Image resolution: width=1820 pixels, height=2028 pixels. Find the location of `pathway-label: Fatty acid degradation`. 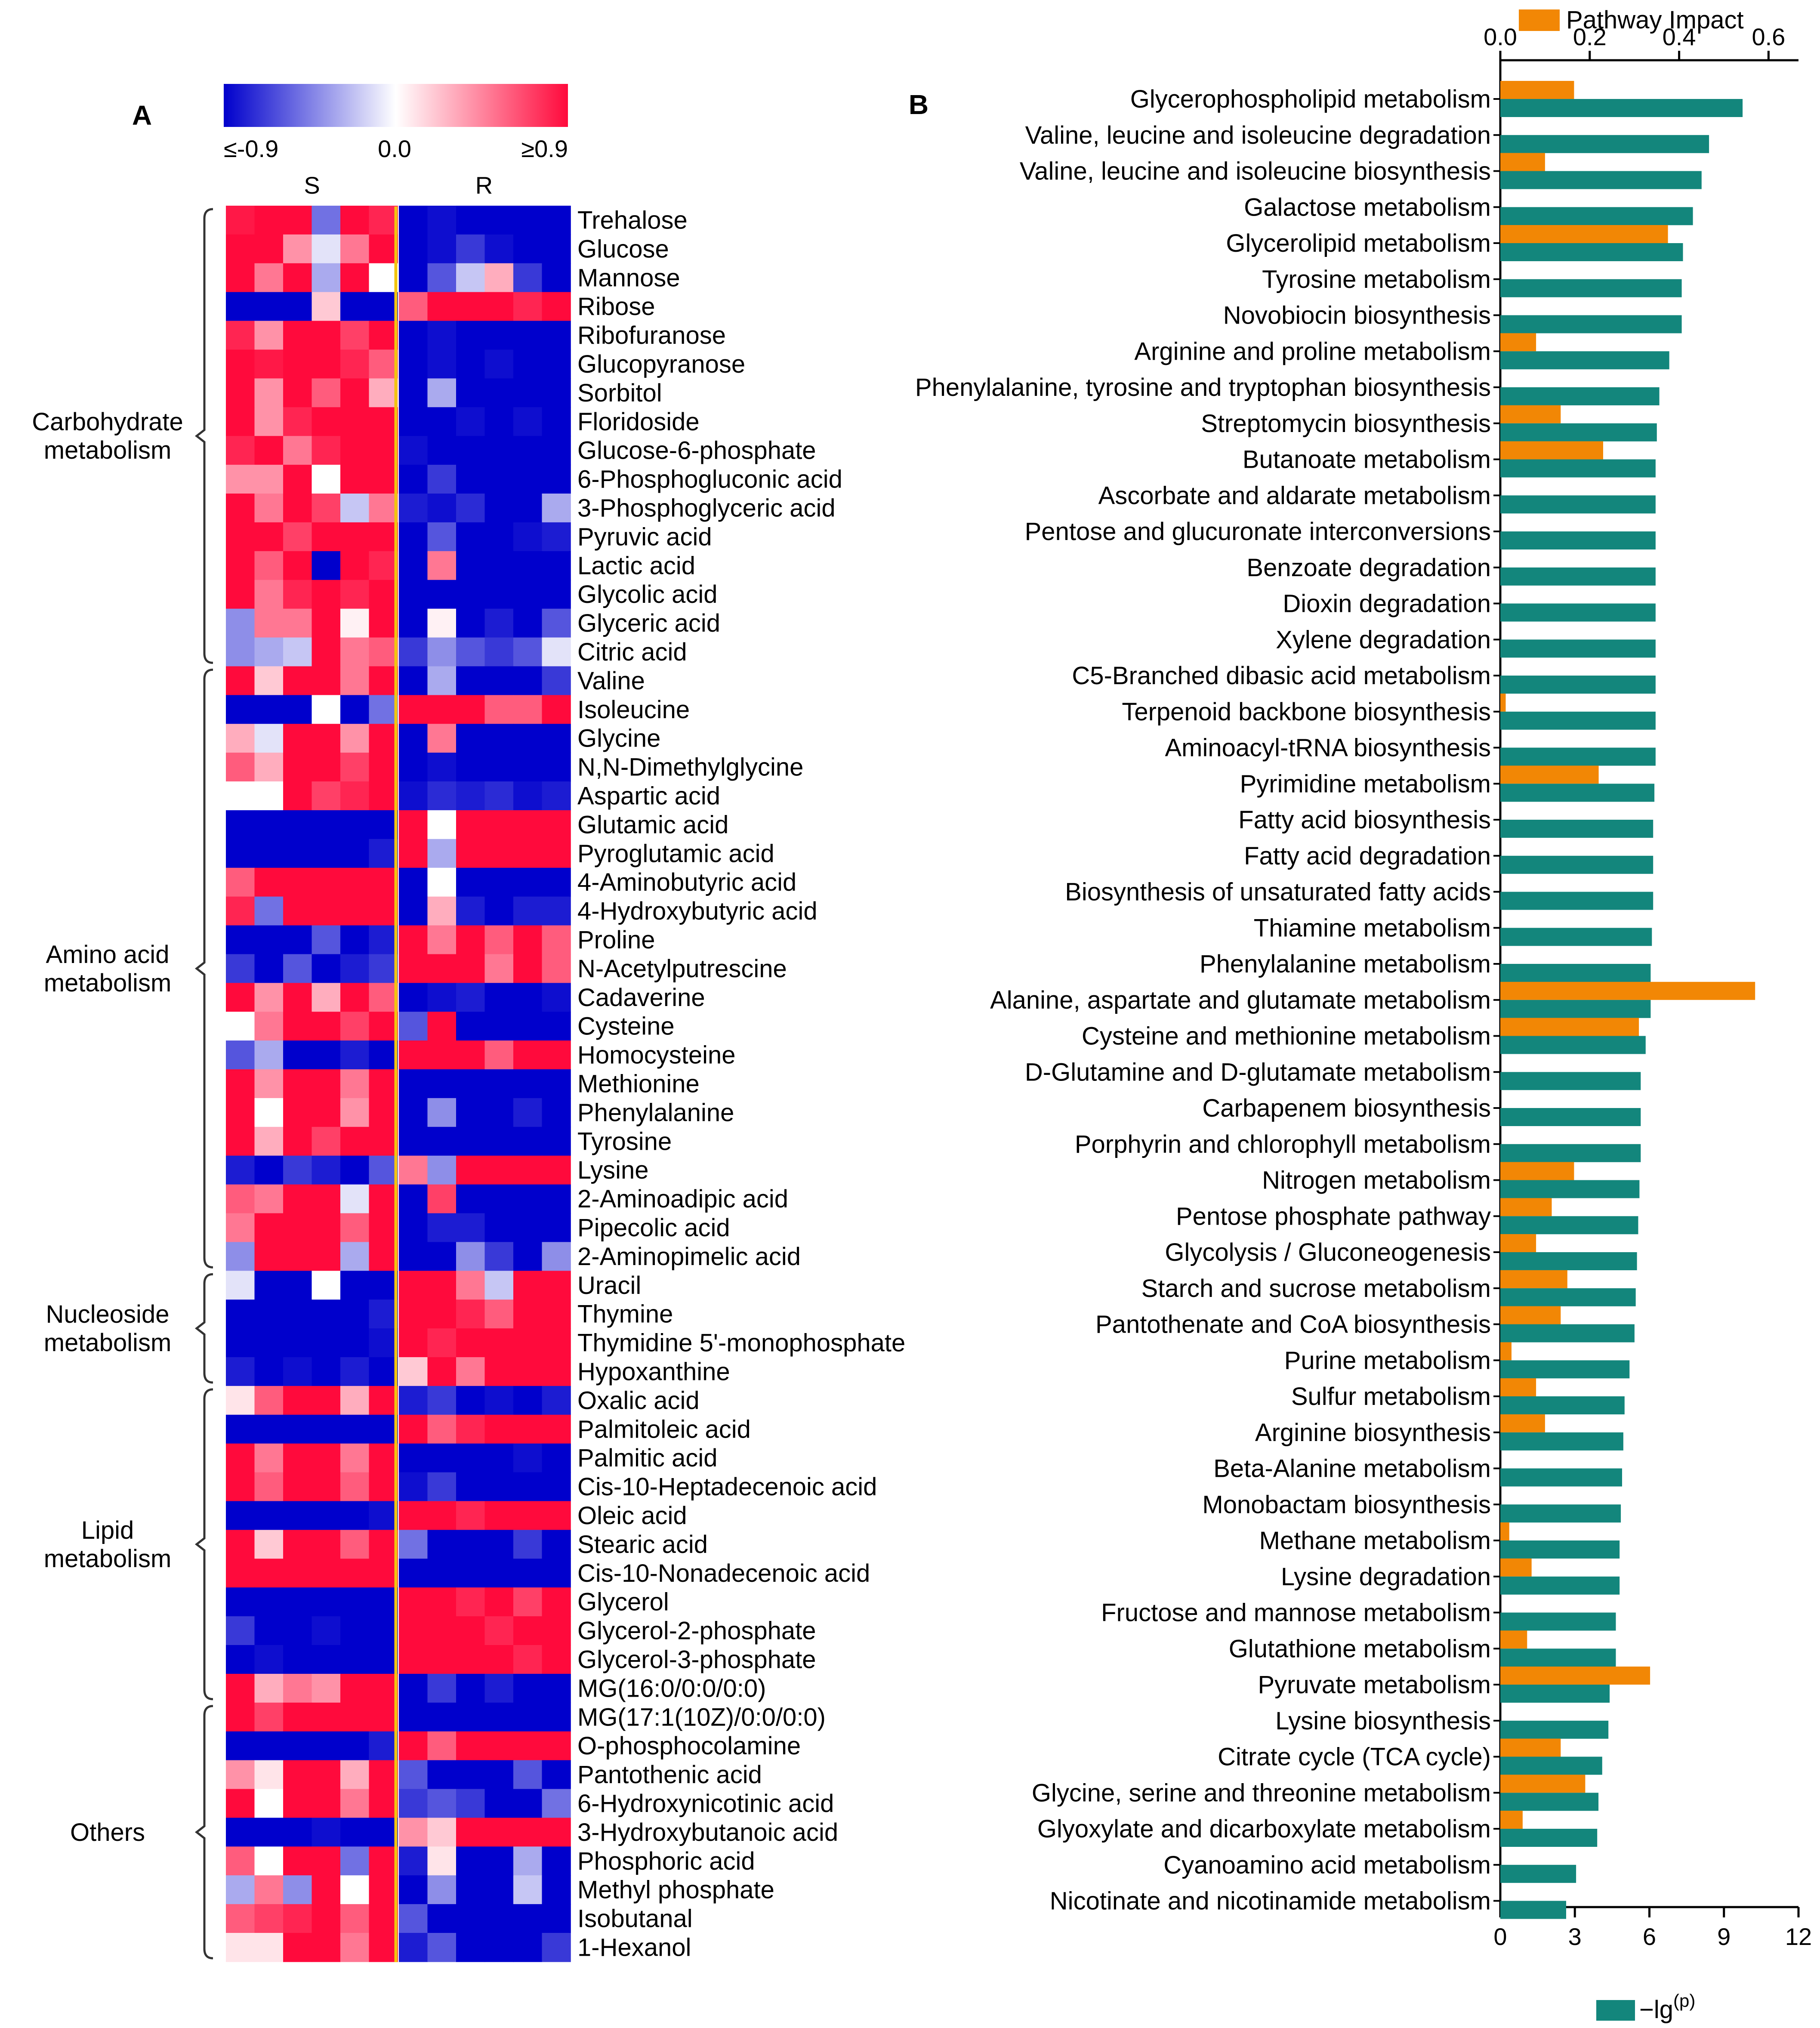

pathway-label: Fatty acid degradation is located at coordinates (1367, 856).